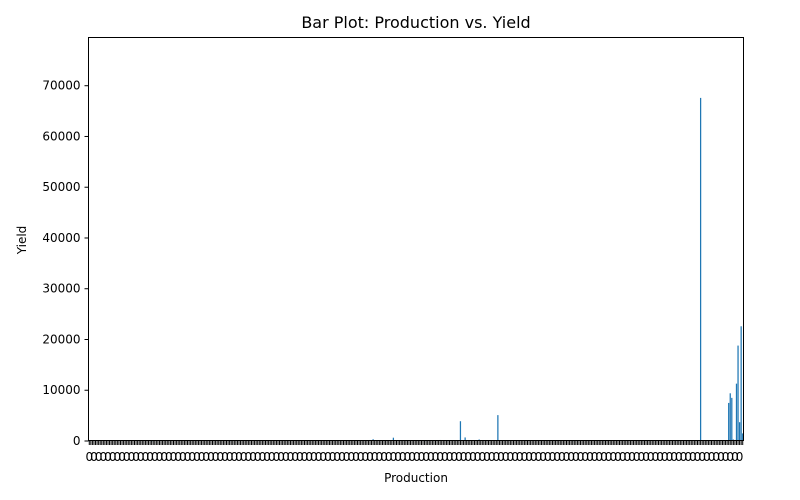  I want to click on y-ticks-group: 0 10000 20000 30000 40000 50000 60000 70000, so click(65, 263).